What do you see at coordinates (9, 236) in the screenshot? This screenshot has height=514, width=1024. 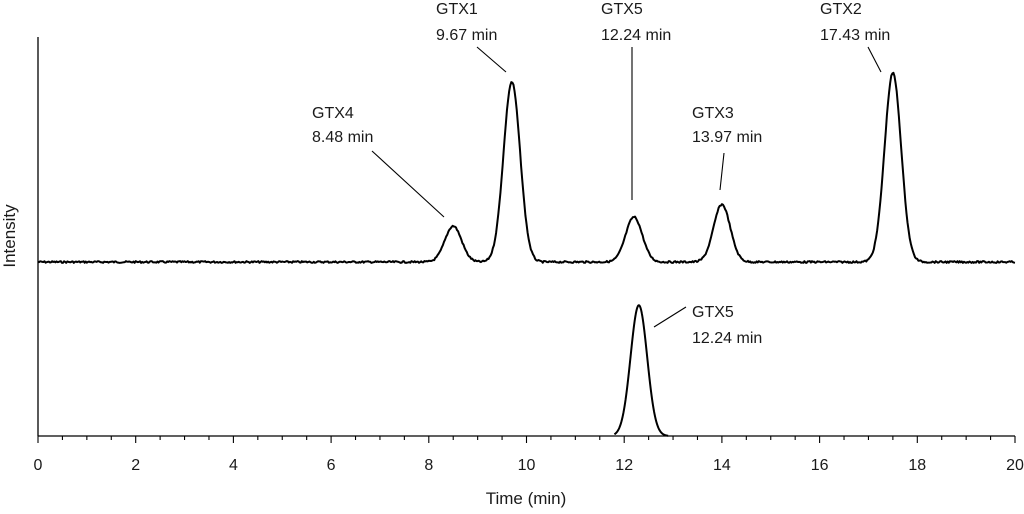 I see `y-axis-title: Intensity` at bounding box center [9, 236].